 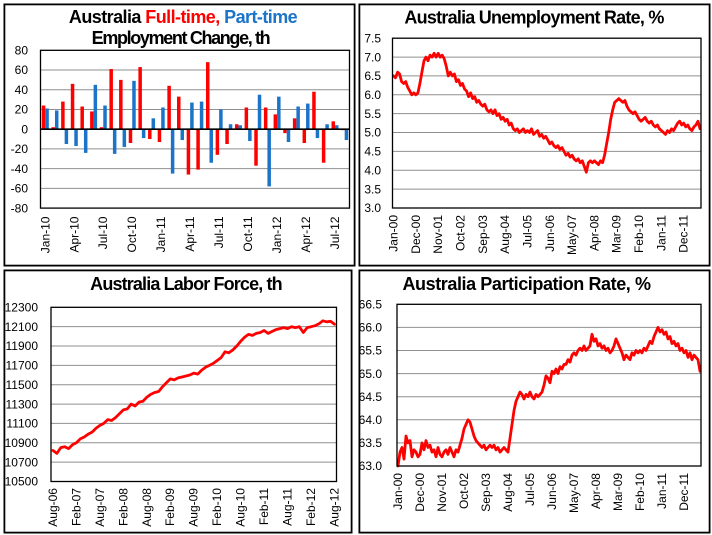 I want to click on svg-text: 10900, so click(x=22, y=443).